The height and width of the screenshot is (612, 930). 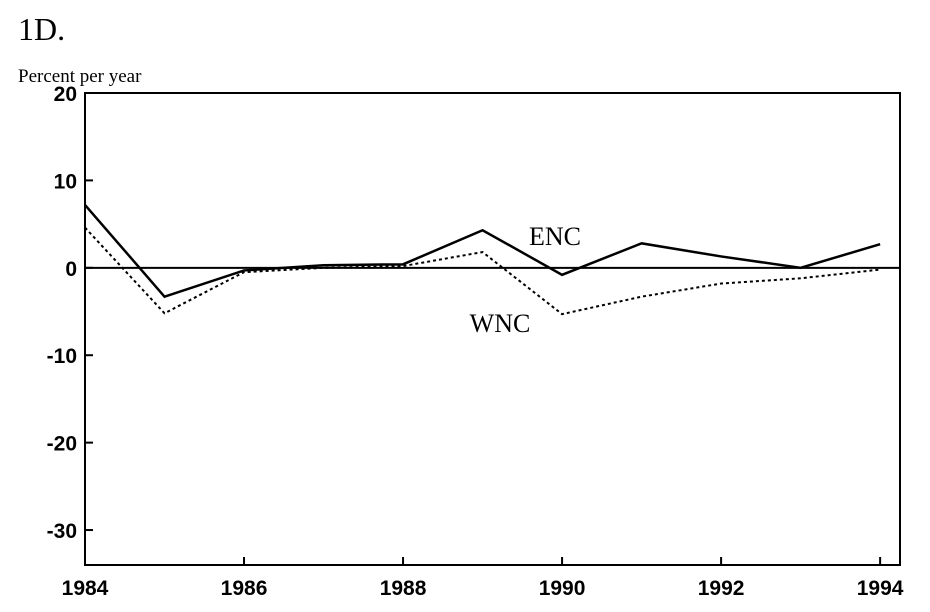 I want to click on y-tick-label: -30, so click(x=62, y=531).